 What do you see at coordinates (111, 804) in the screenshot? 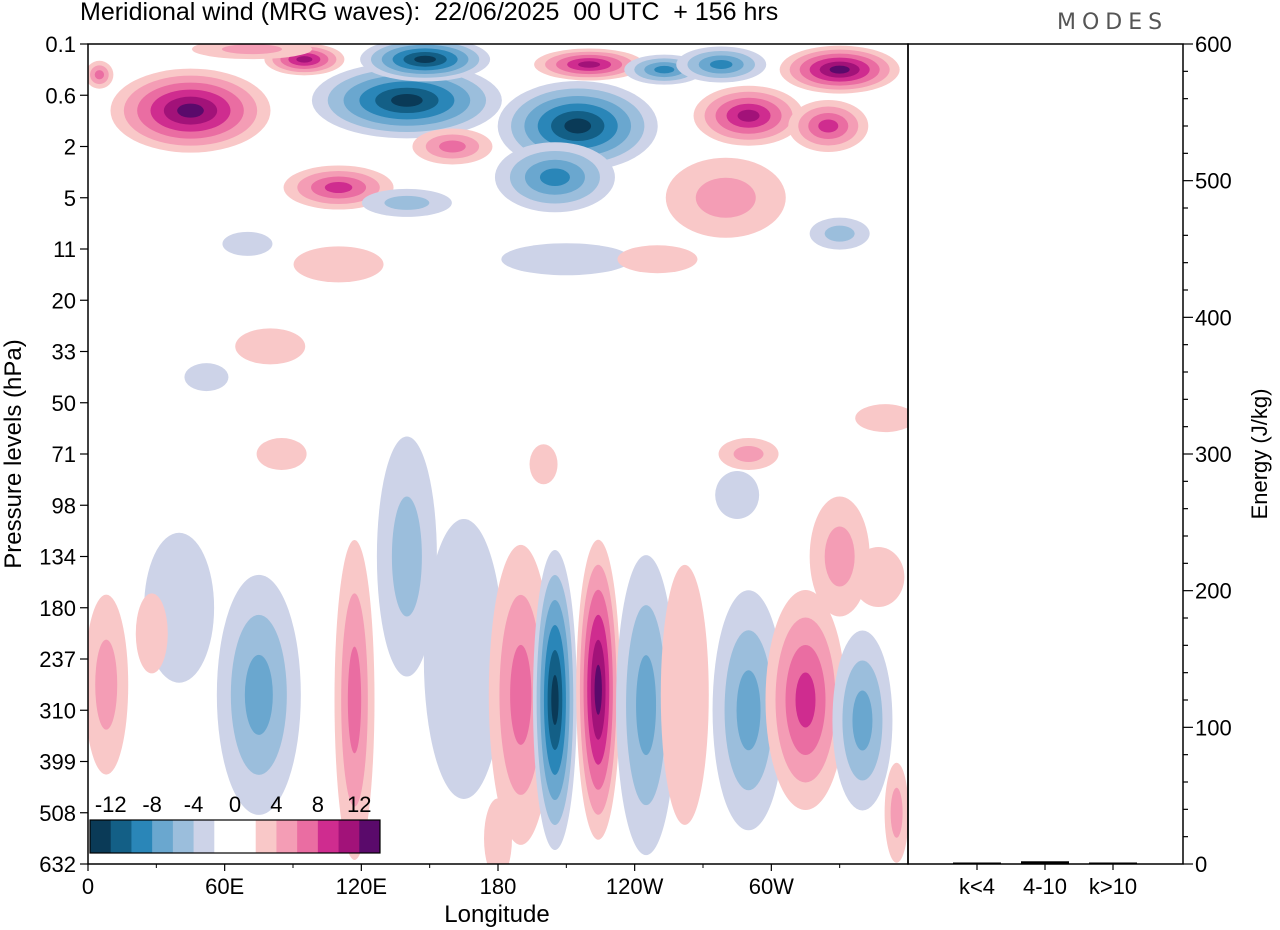
I see `colorbar-label: -12` at bounding box center [111, 804].